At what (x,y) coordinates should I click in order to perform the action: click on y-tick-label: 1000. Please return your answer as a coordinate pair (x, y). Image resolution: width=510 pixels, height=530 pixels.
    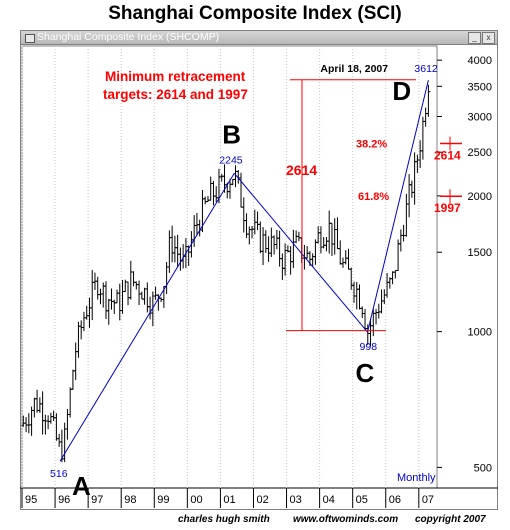
    Looking at the image, I should click on (480, 333).